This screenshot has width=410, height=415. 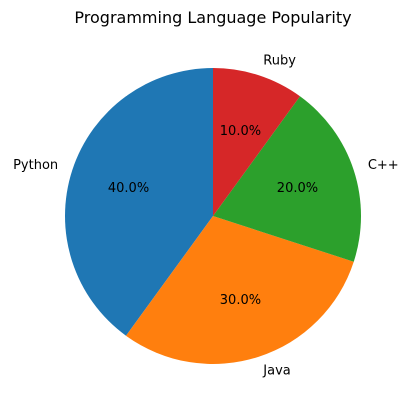 I want to click on slice-percent-cpp: 20.0%, so click(x=297, y=188).